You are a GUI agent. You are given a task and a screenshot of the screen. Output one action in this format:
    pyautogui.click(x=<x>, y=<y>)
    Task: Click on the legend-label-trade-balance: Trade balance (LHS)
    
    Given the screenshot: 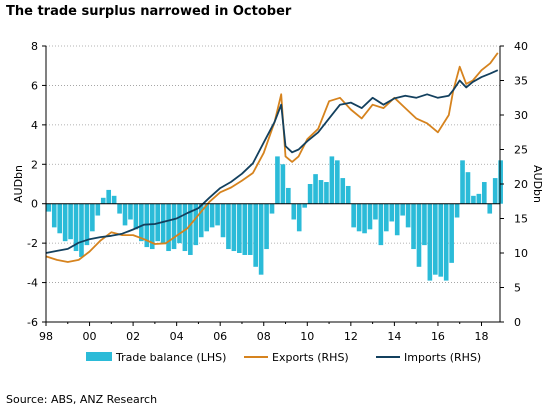 What is the action you would take?
    pyautogui.click(x=170, y=357)
    